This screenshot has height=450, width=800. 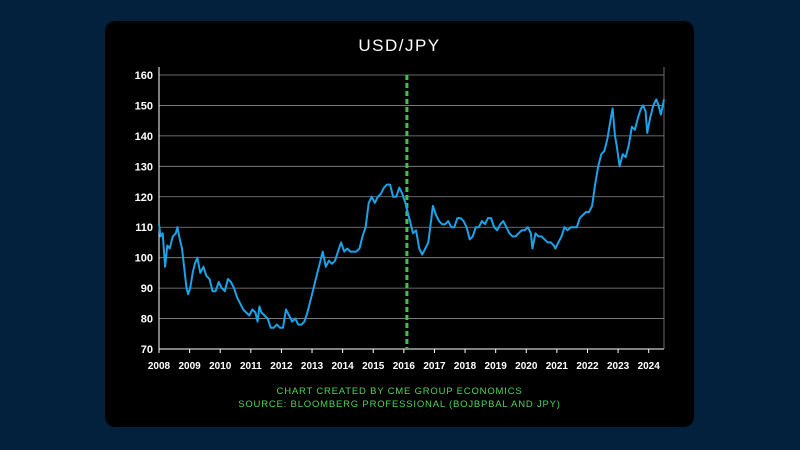 I want to click on x-tick-label: 2008, so click(x=159, y=366).